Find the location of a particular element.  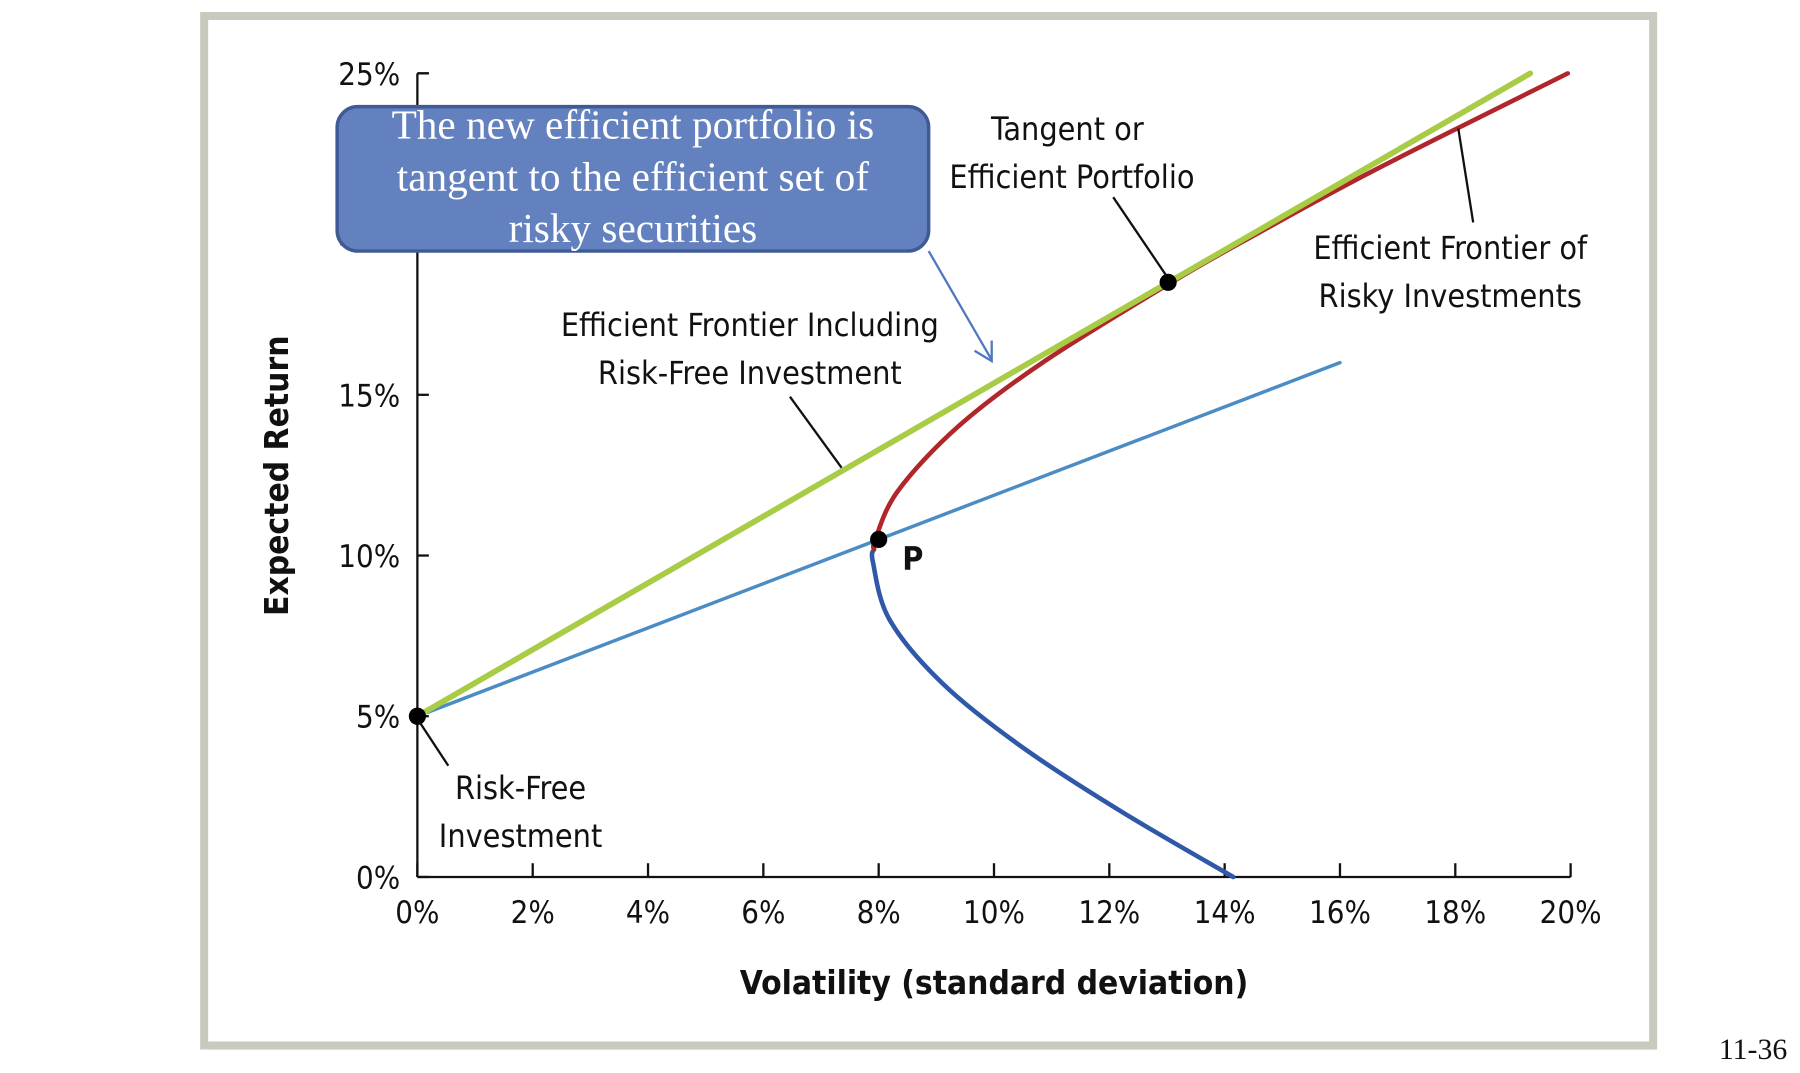

y-tick-label: 25% is located at coordinates (369, 75).